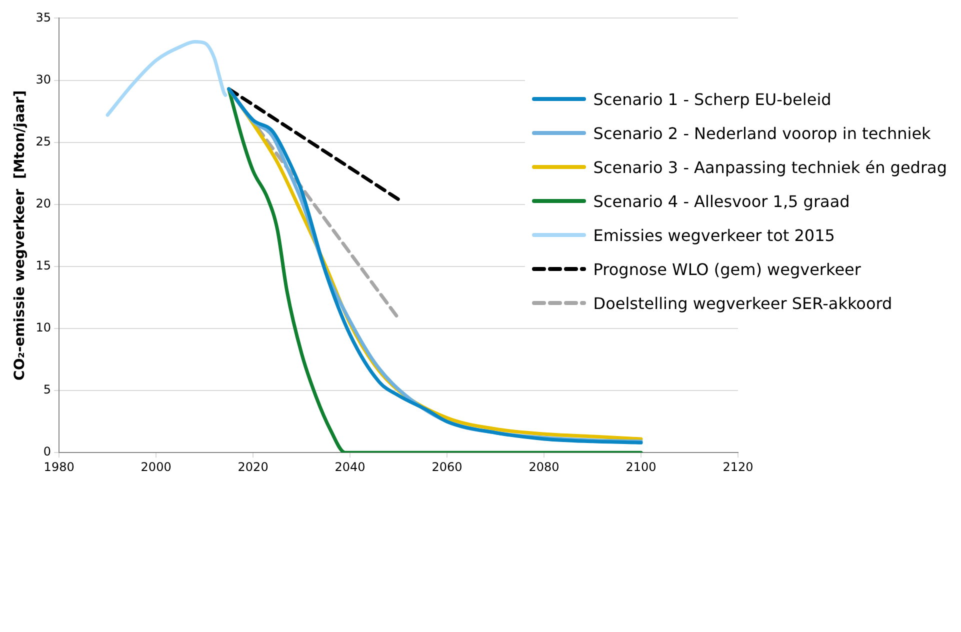 This screenshot has width=961, height=632. Describe the element at coordinates (156, 467) in the screenshot. I see `x-tick-label: 2000` at that location.